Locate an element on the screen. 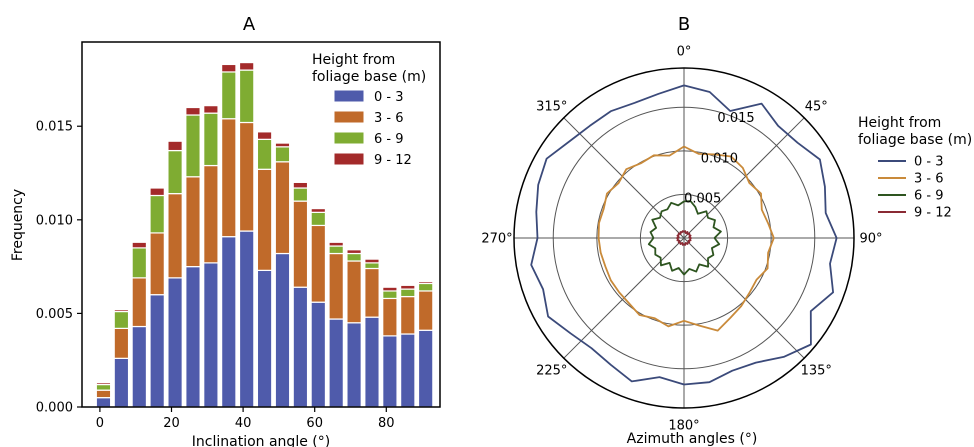 The width and height of the screenshot is (974, 447). x-tick-label: 20 is located at coordinates (171, 423).